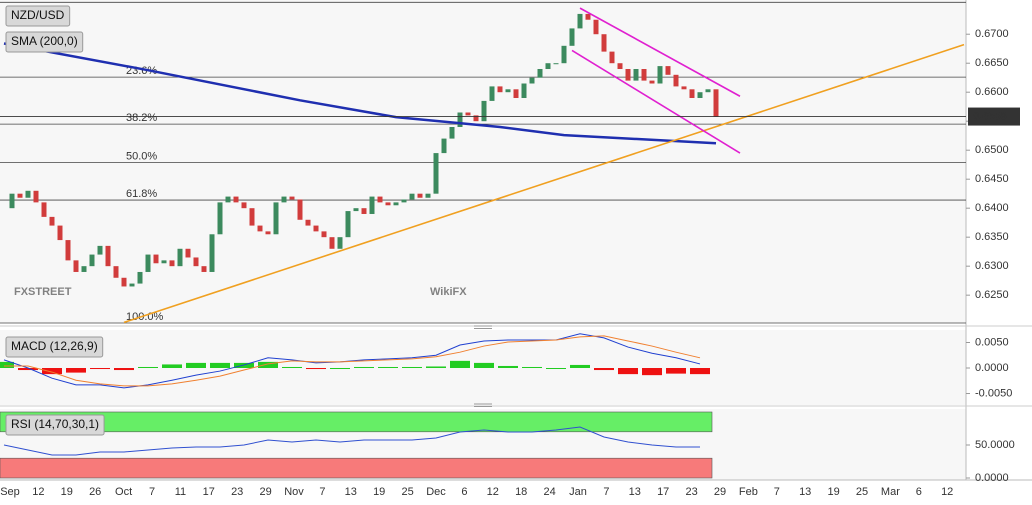  What do you see at coordinates (356, 468) in the screenshot?
I see `rsi-band` at bounding box center [356, 468].